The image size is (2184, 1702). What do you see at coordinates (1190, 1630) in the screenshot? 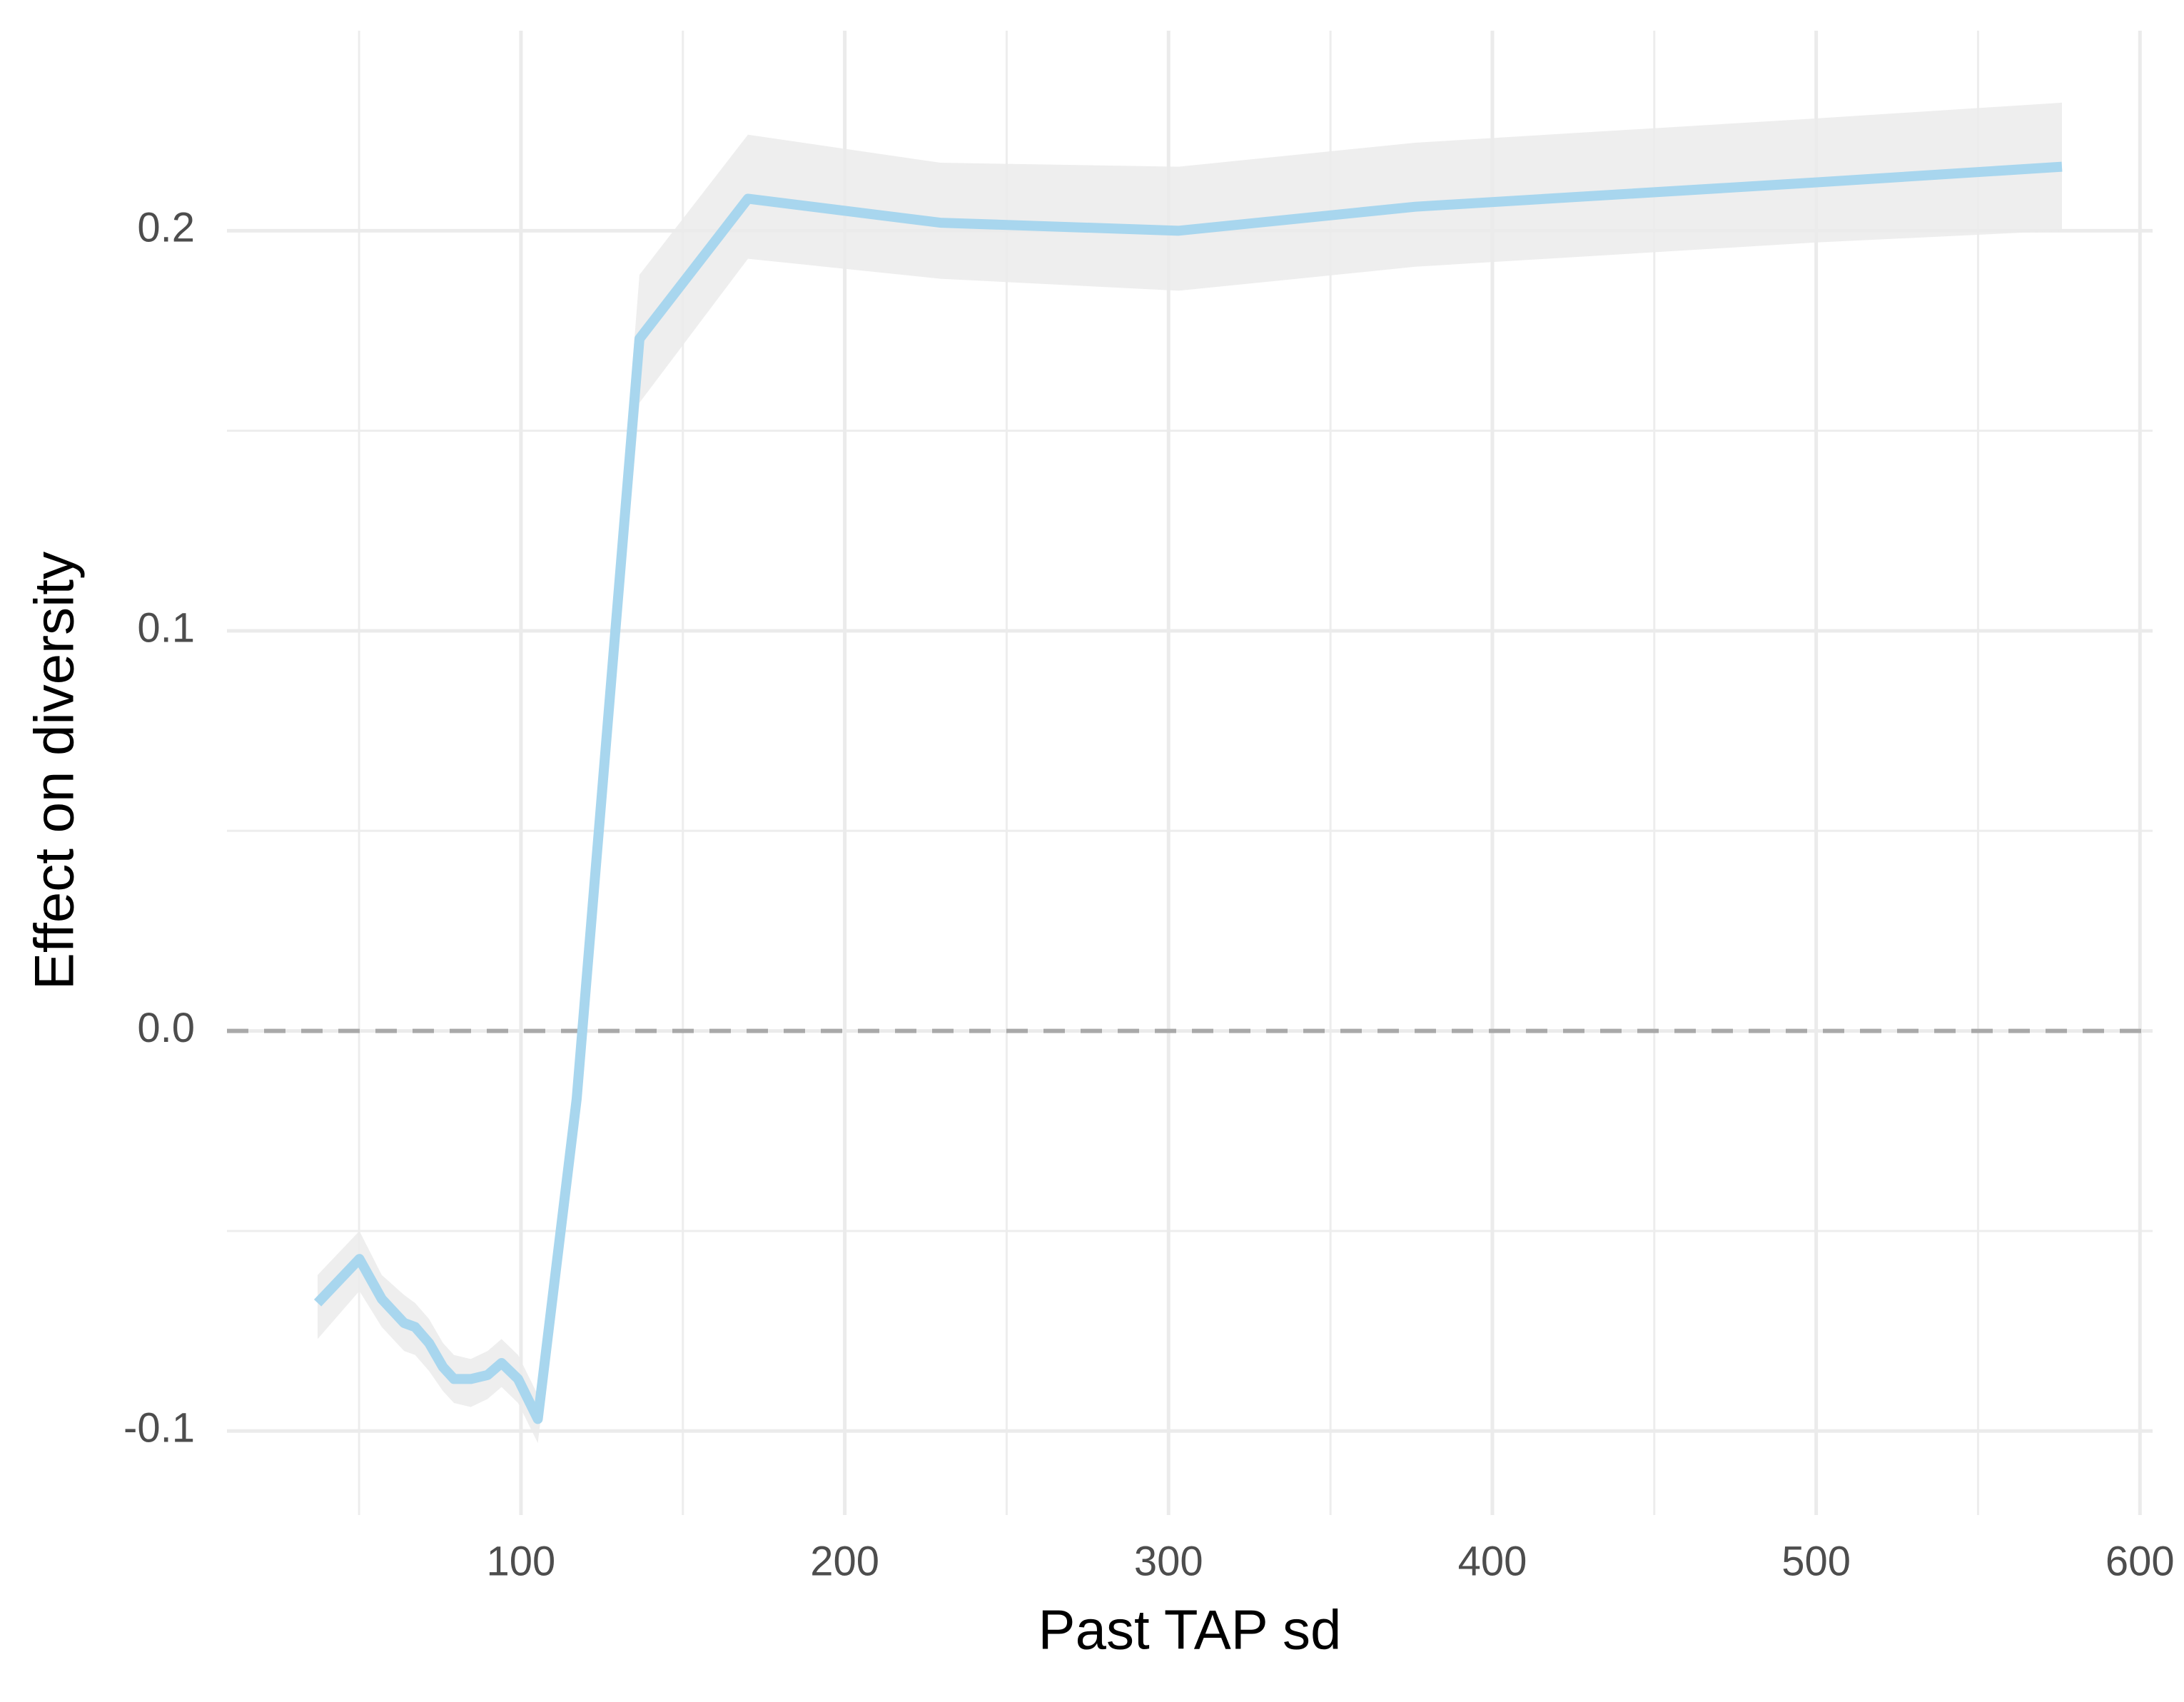
I see `x-axis-title: Past TAP sd` at bounding box center [1190, 1630].